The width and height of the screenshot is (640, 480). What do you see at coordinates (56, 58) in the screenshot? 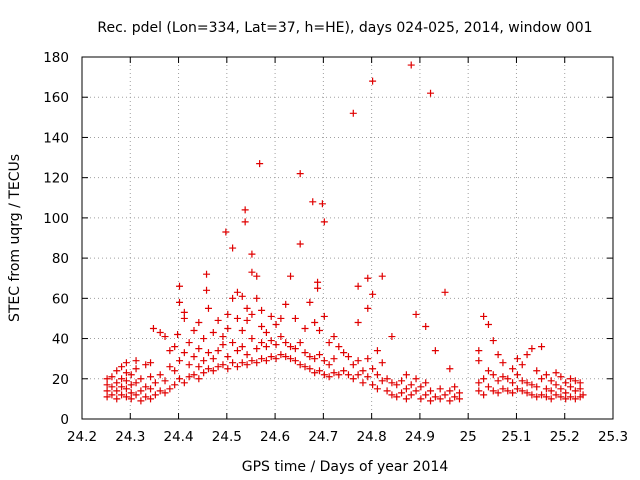
I see `y-tick-label: 180` at bounding box center [56, 58].